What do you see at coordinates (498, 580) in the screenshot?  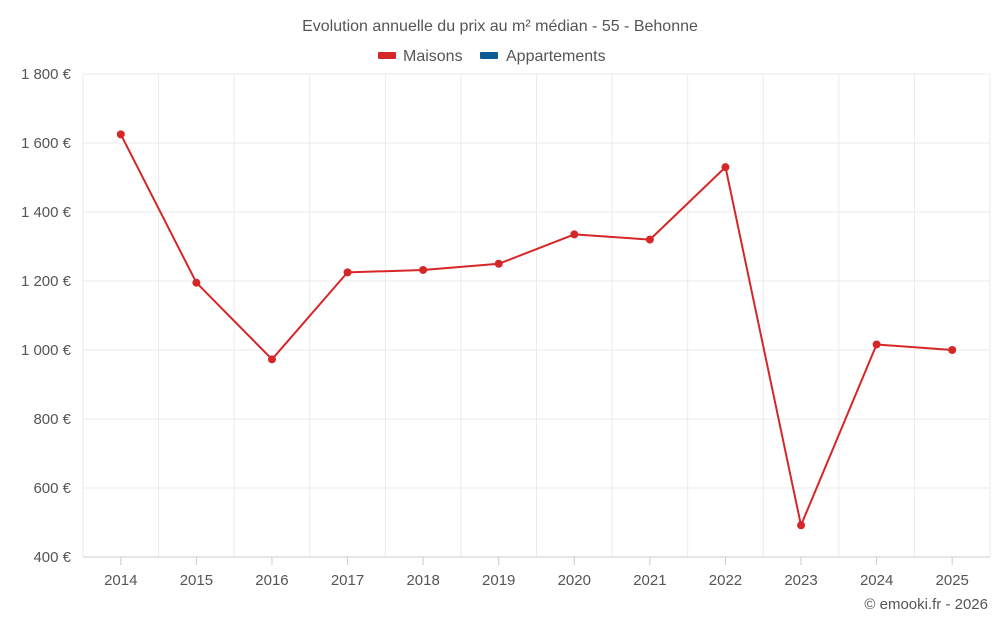 I see `x-tick-label: 2019` at bounding box center [498, 580].